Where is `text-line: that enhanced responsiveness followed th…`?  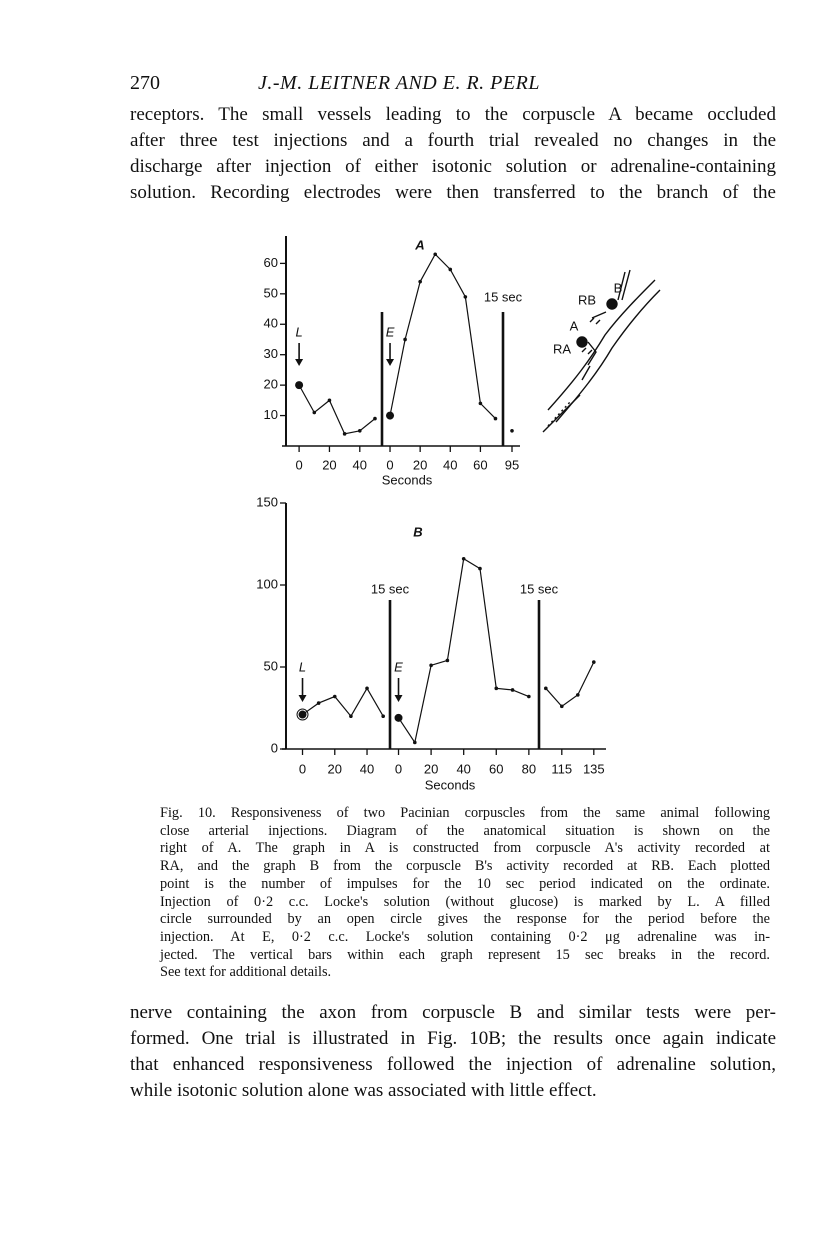
text-line: that enhanced responsiveness followed th… is located at coordinates (453, 1064).